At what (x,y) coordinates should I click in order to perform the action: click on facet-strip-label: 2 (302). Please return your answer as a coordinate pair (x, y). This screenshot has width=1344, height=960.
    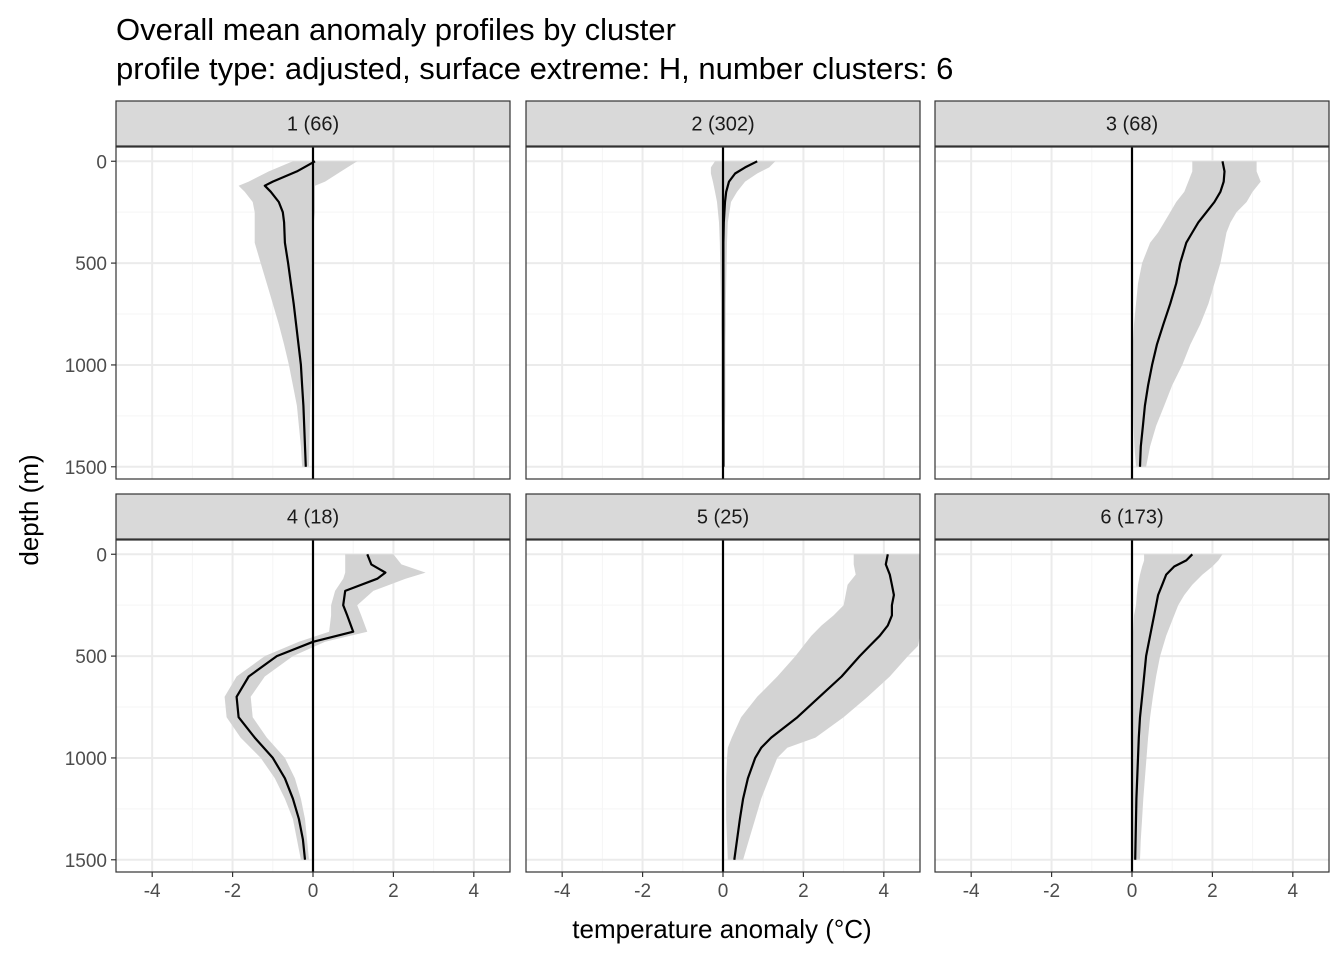
    Looking at the image, I should click on (722, 125).